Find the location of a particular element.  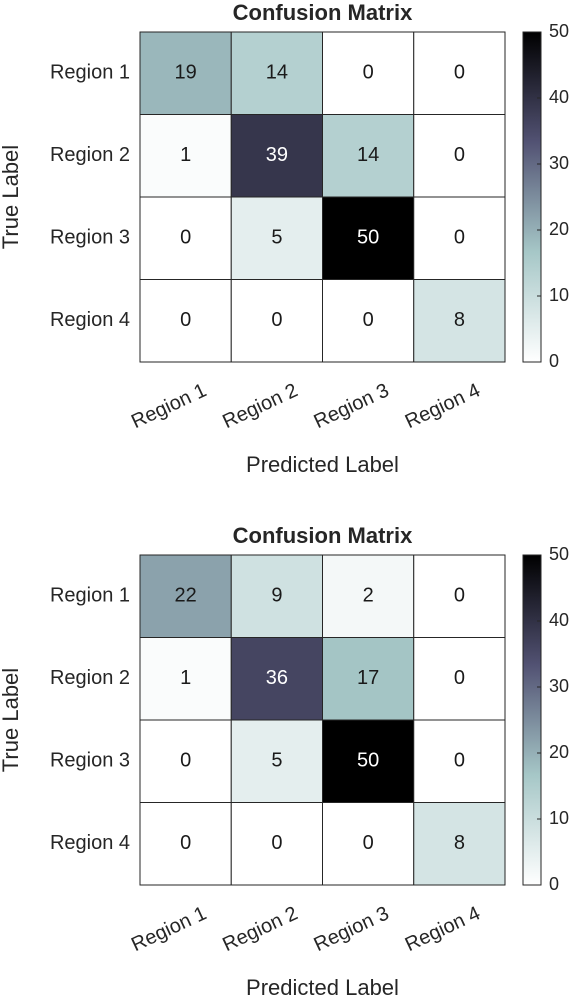

cell-label: 9 is located at coordinates (276, 596).